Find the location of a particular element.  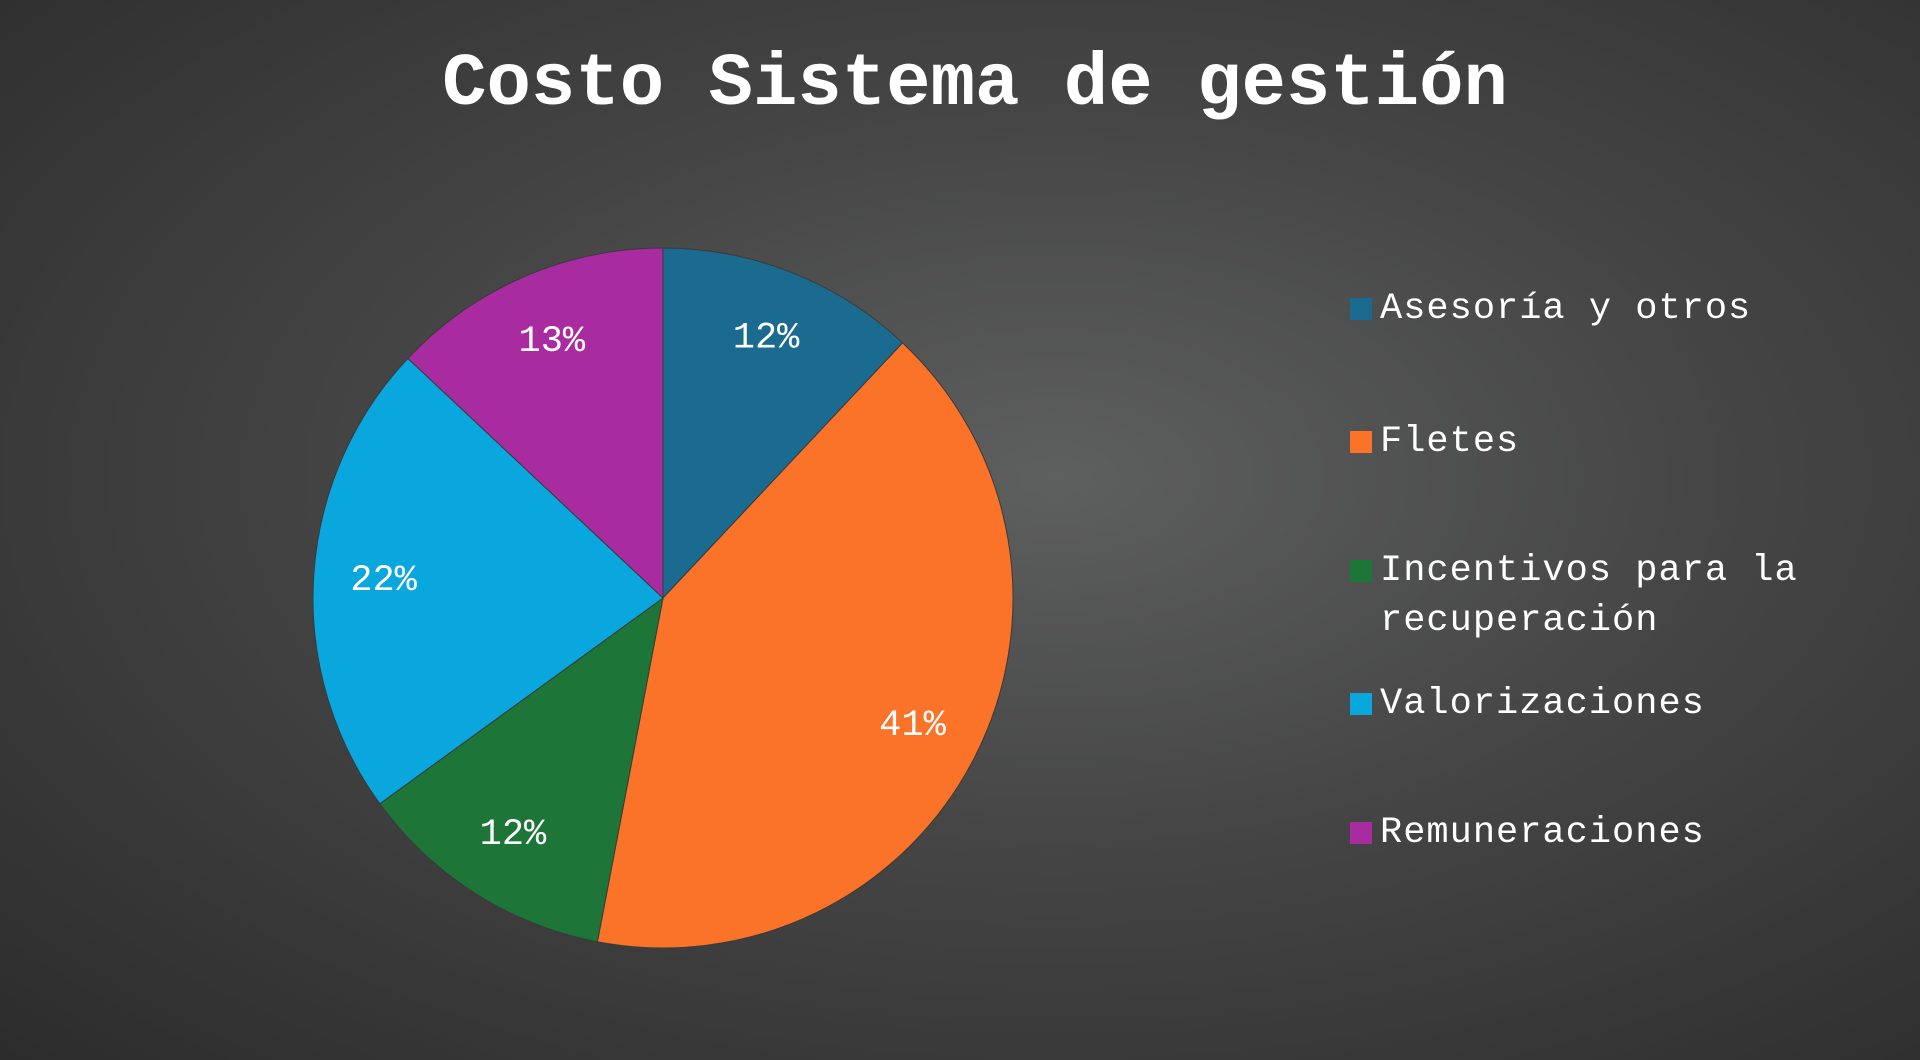

legend-label: Remuneraciones is located at coordinates (1542, 833).